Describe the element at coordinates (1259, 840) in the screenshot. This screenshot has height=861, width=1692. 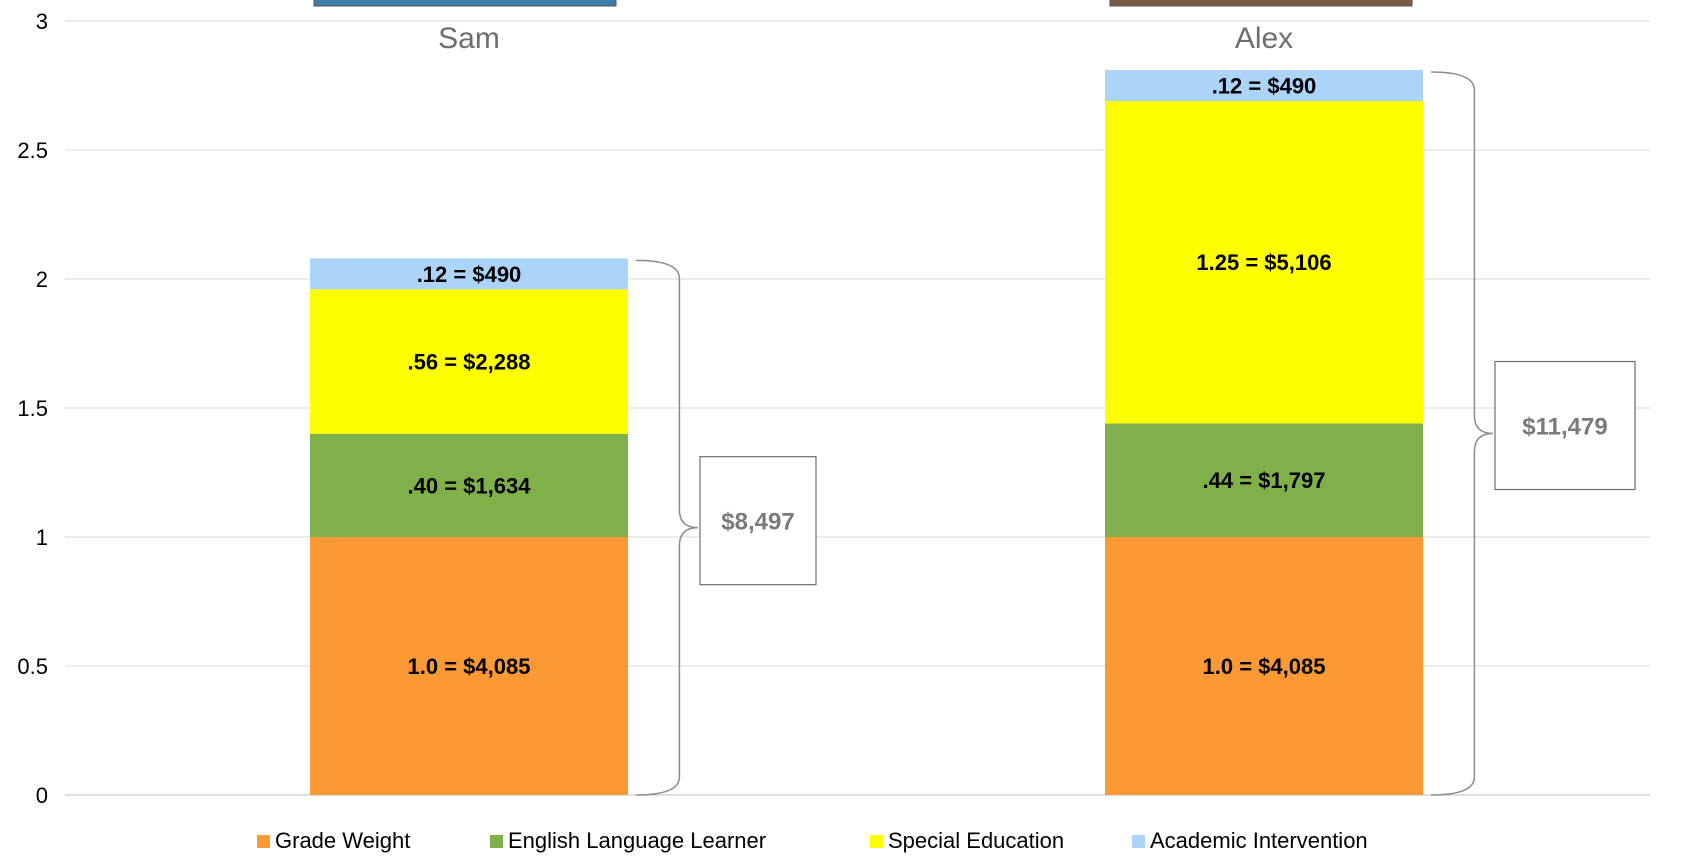
I see `legend-label: Academic Intervention` at that location.